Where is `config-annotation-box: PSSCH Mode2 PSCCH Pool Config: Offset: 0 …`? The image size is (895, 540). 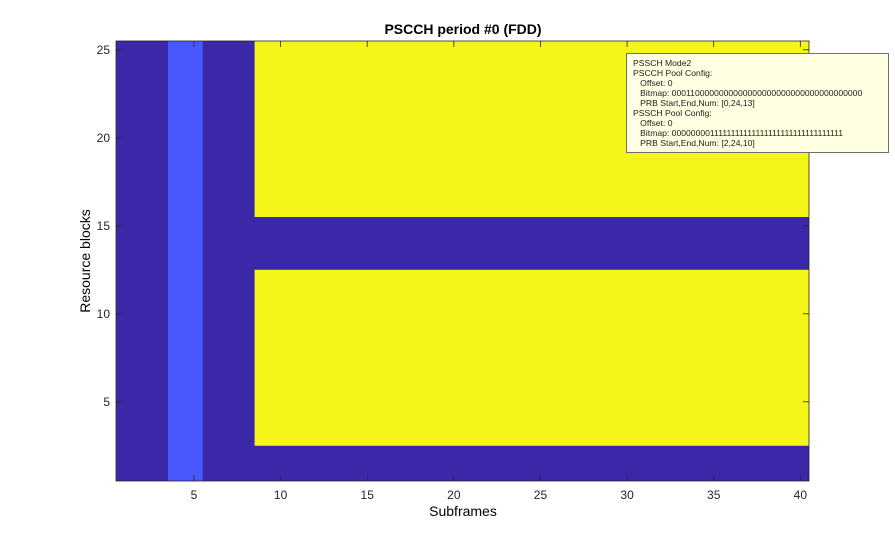
config-annotation-box: PSSCH Mode2 PSCCH Pool Config: Offset: 0 … is located at coordinates (757, 103).